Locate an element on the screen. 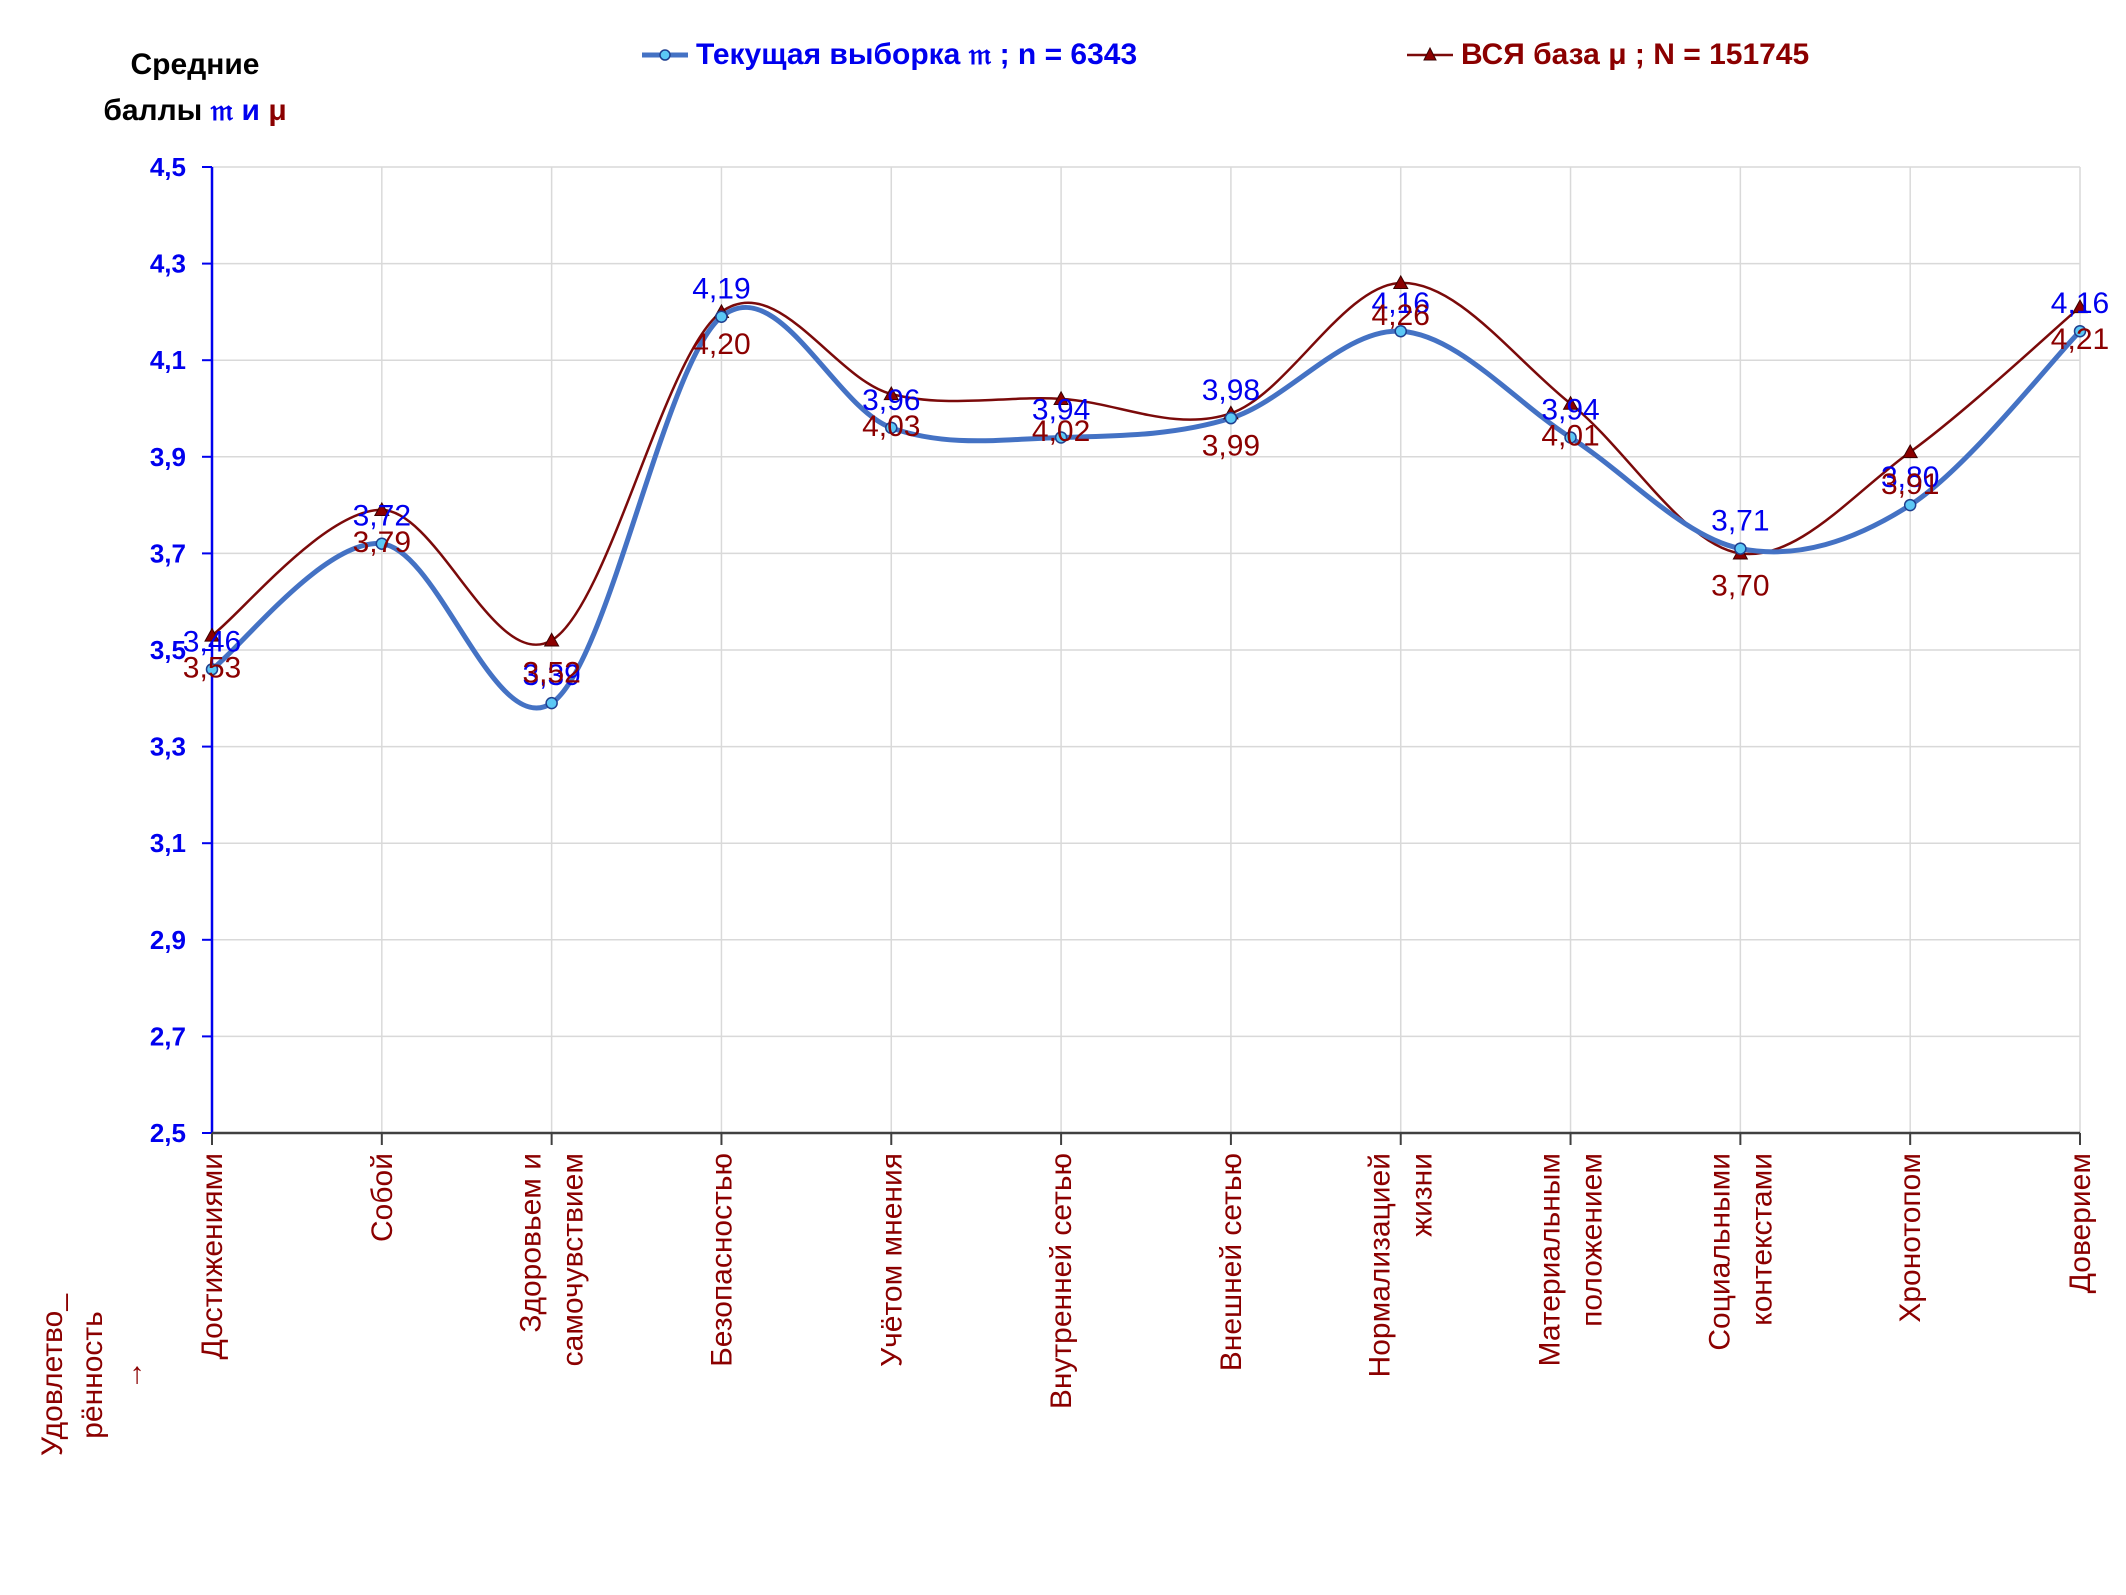  x-category-label: Хронотопом is located at coordinates (1910, 1238).